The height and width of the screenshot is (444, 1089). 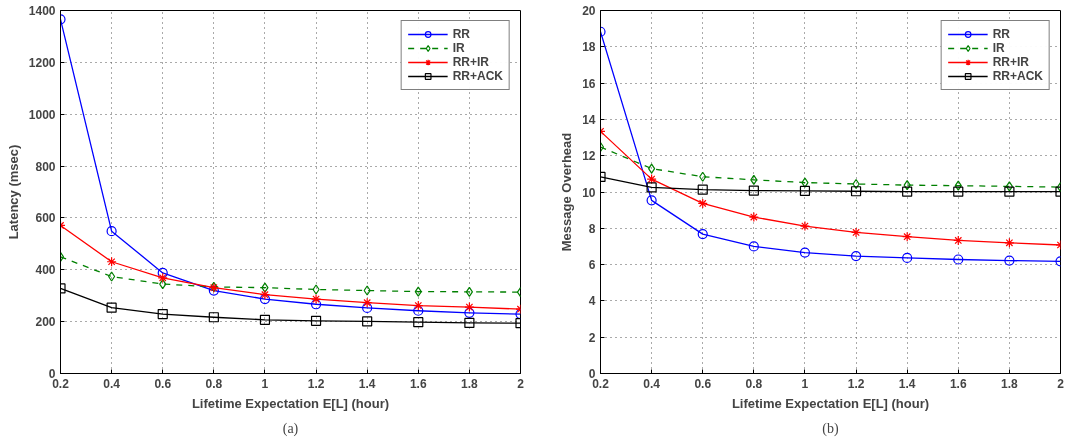 I want to click on y-tick-label: 18, so click(x=589, y=47).